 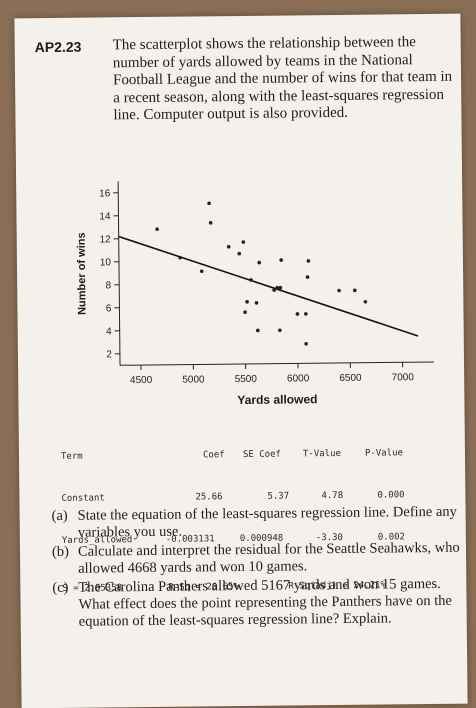 What do you see at coordinates (106, 262) in the screenshot?
I see `y-tick-label: 10` at bounding box center [106, 262].